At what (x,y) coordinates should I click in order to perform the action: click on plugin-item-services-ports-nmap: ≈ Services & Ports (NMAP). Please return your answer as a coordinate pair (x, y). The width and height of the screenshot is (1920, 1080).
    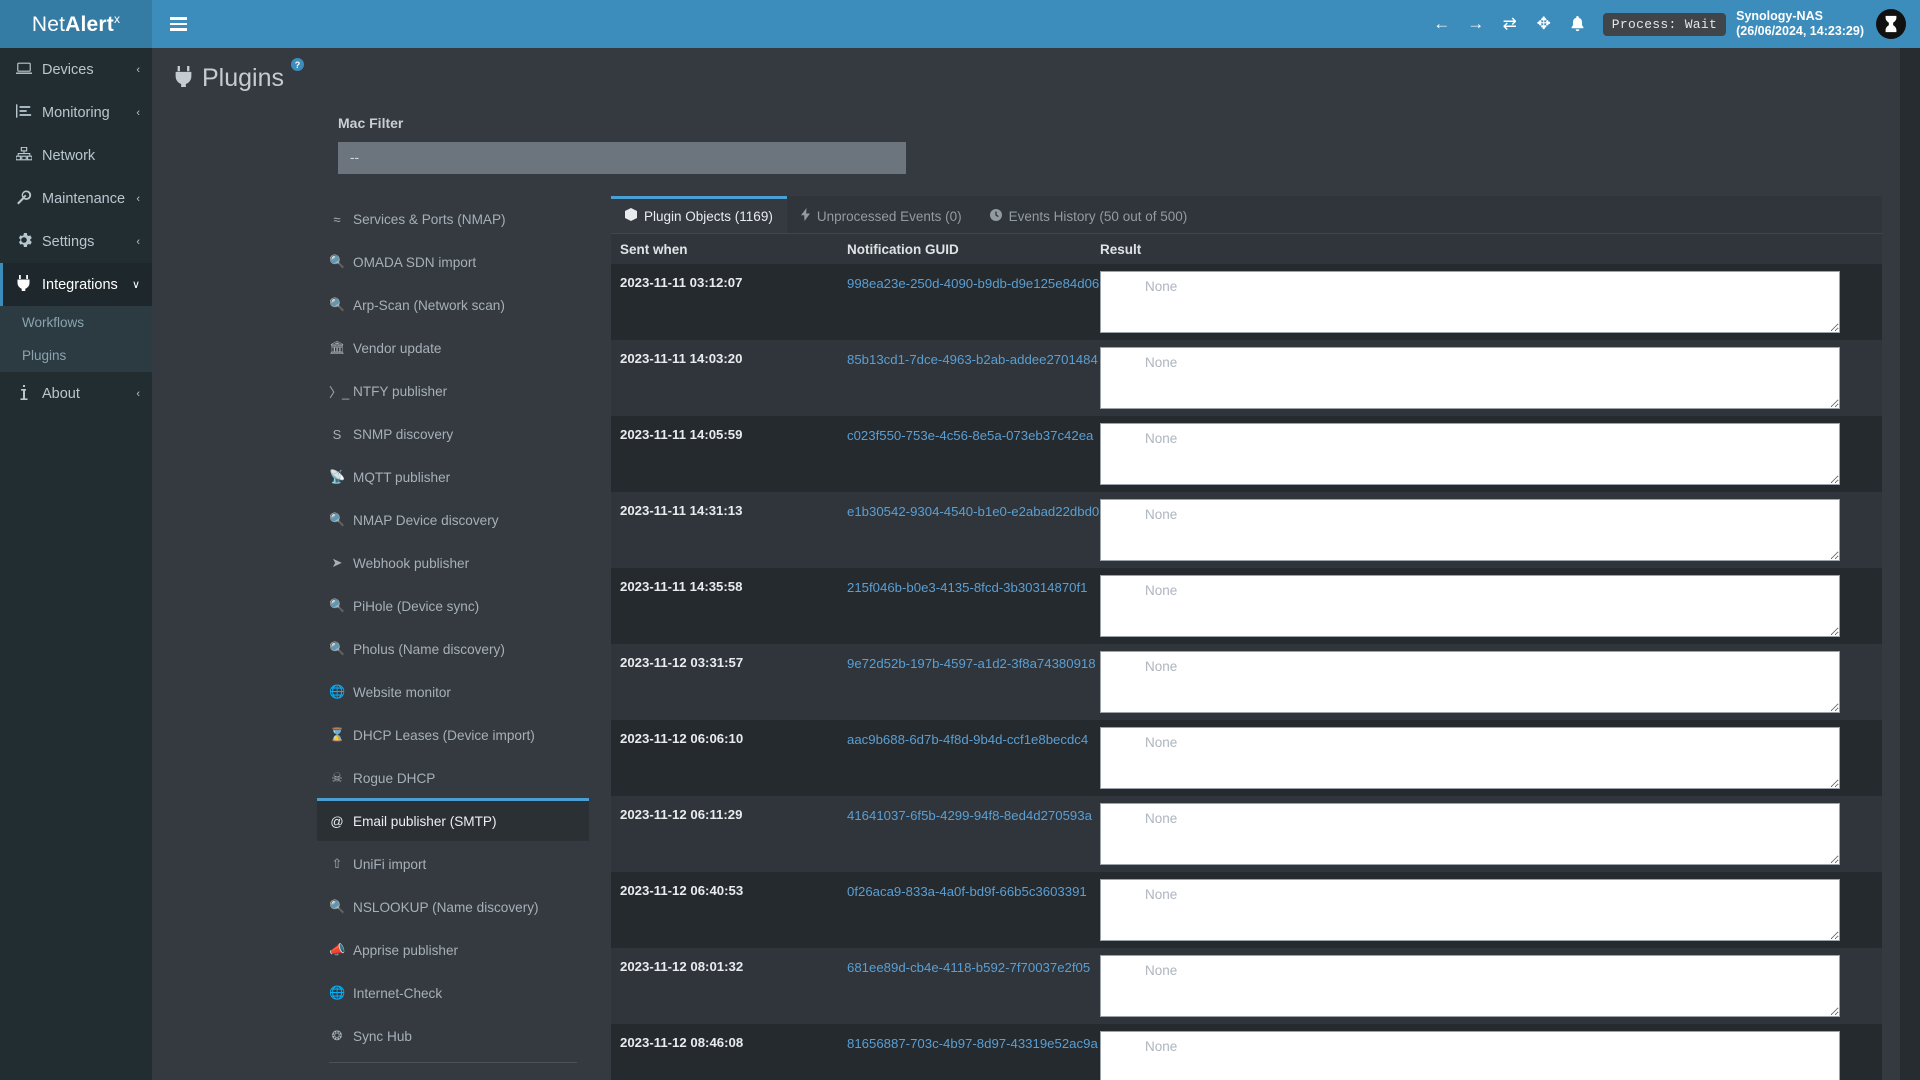
    Looking at the image, I should click on (453, 217).